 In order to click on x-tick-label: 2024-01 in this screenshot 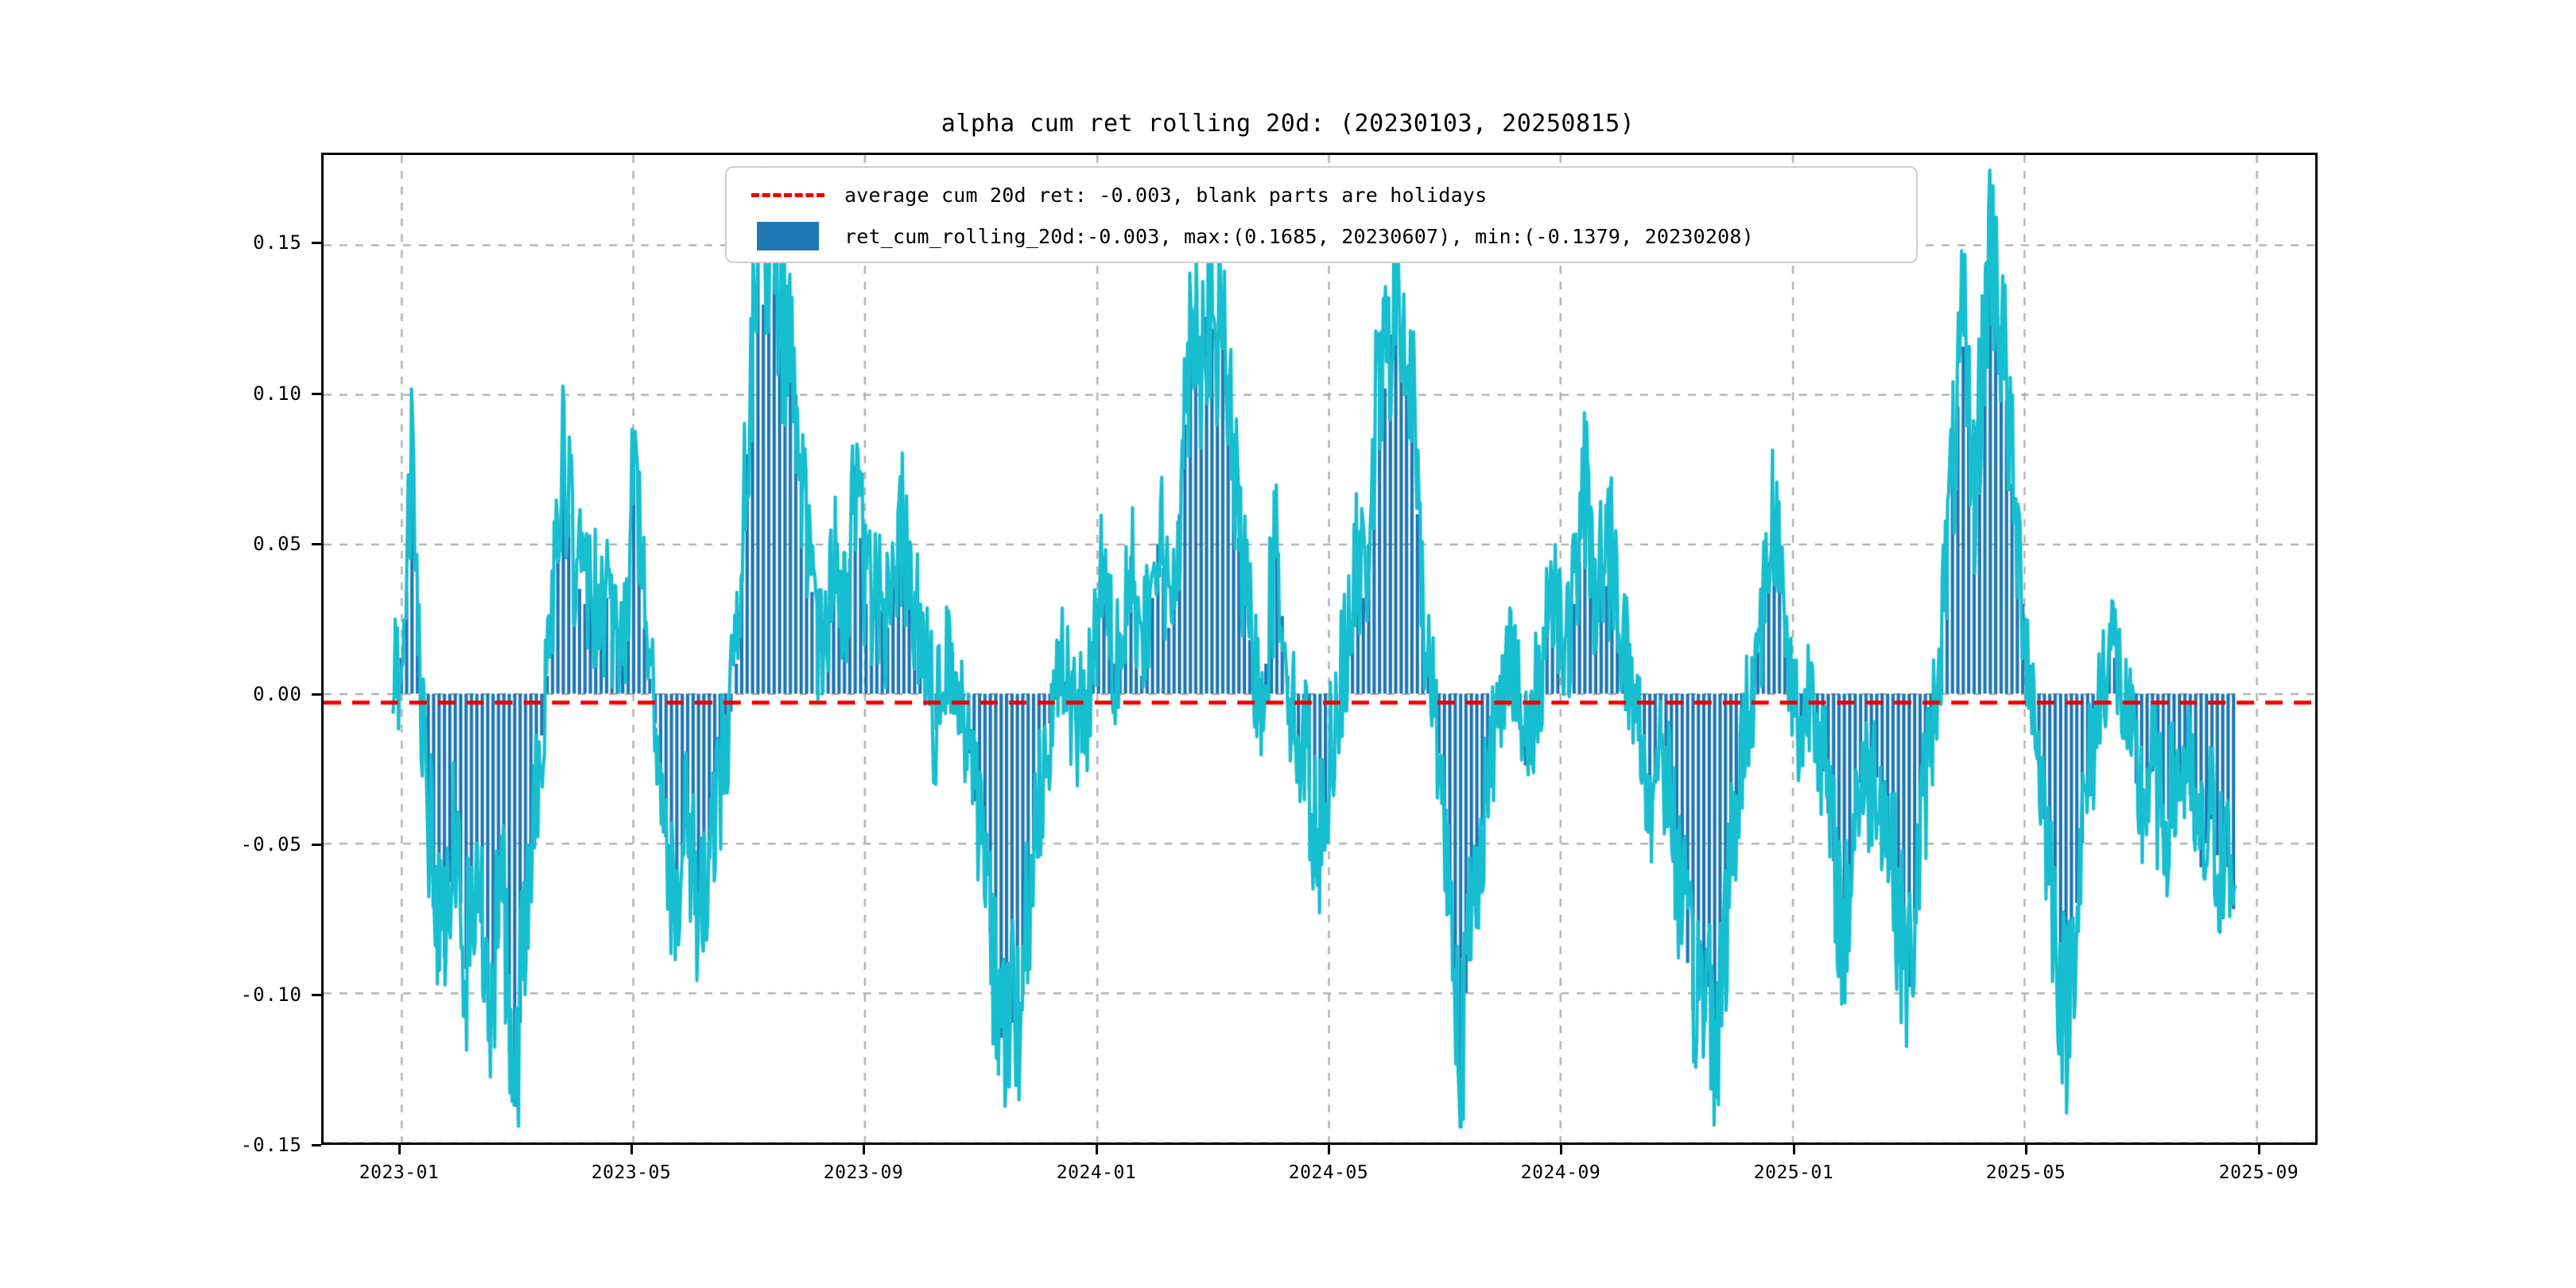, I will do `click(1096, 1172)`.